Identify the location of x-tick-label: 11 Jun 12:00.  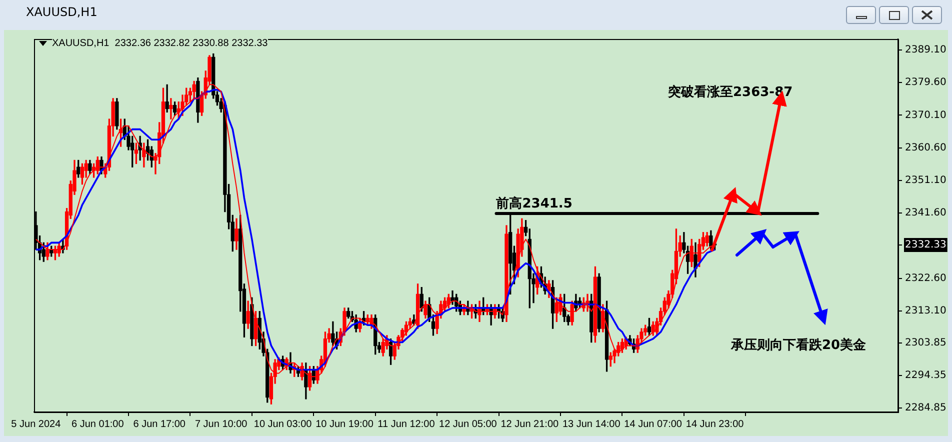
(407, 424).